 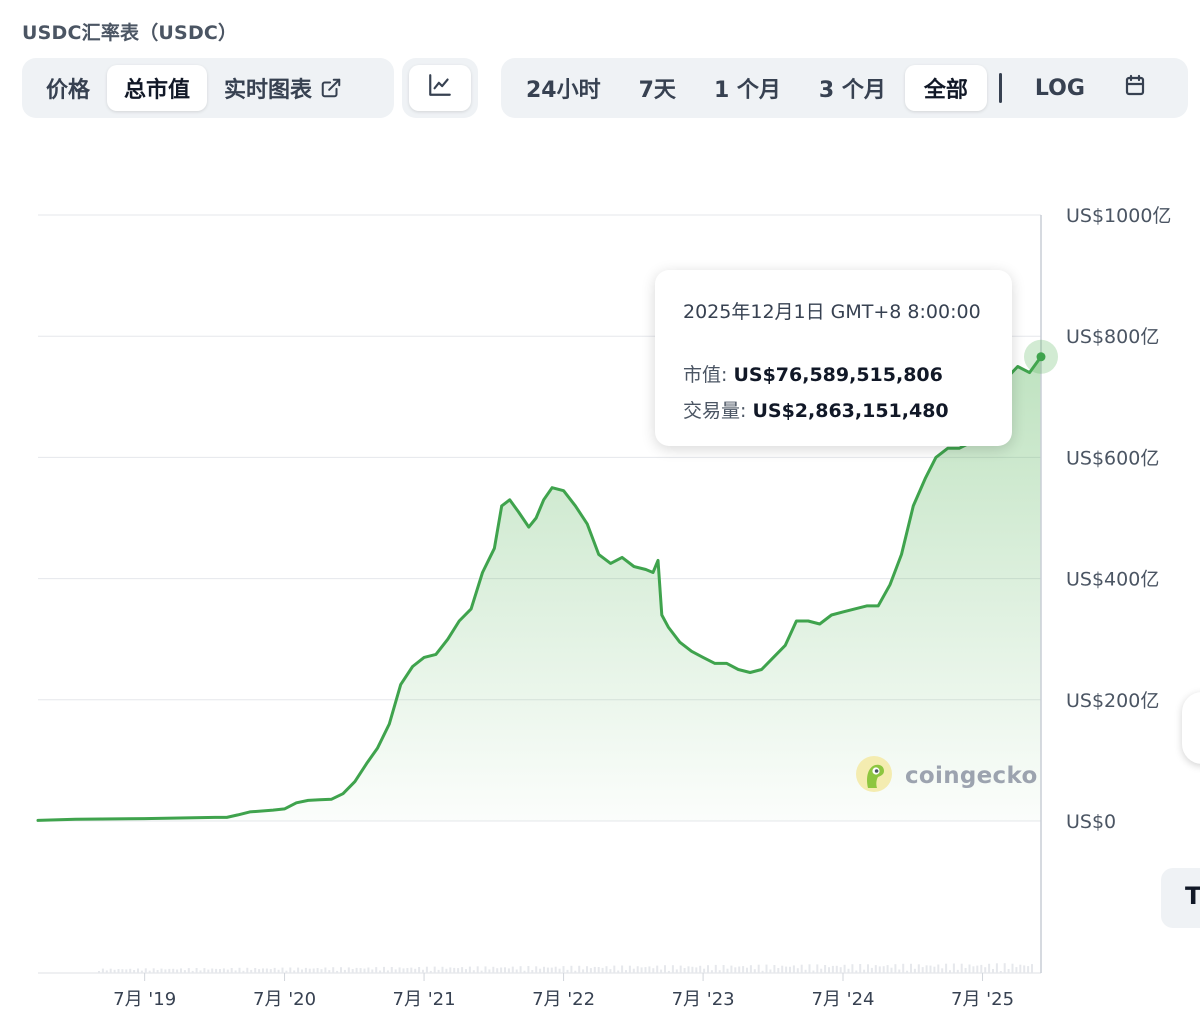 What do you see at coordinates (852, 90) in the screenshot?
I see `range-3m: 3 个月` at bounding box center [852, 90].